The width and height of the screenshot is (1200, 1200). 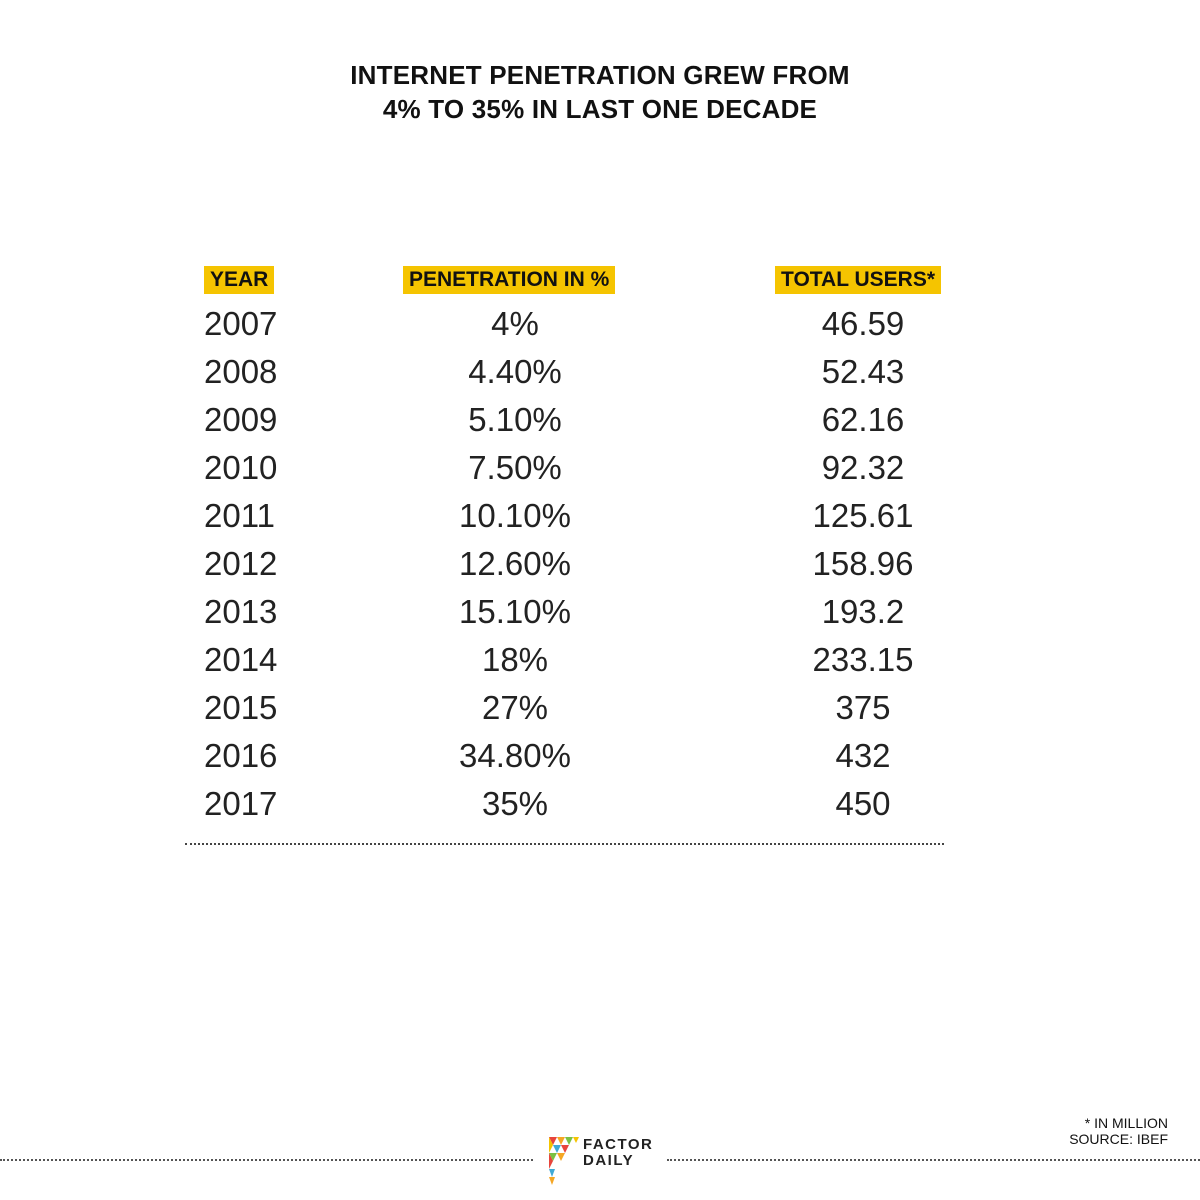 What do you see at coordinates (241, 803) in the screenshot?
I see `cell-year: 2017` at bounding box center [241, 803].